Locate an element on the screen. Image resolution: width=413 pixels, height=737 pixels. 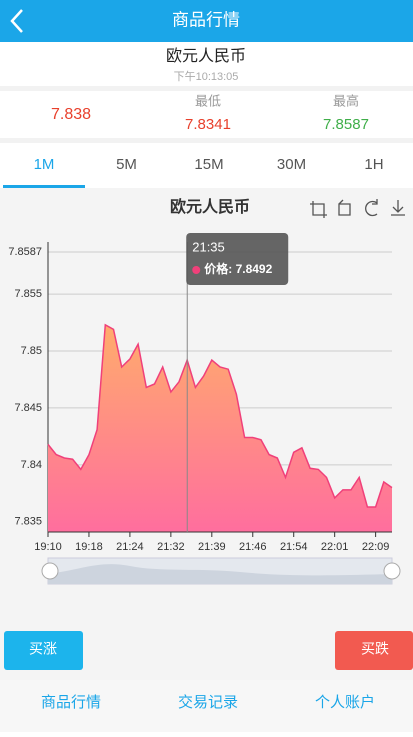
x-tick-label: 19:10 is located at coordinates (48, 547).